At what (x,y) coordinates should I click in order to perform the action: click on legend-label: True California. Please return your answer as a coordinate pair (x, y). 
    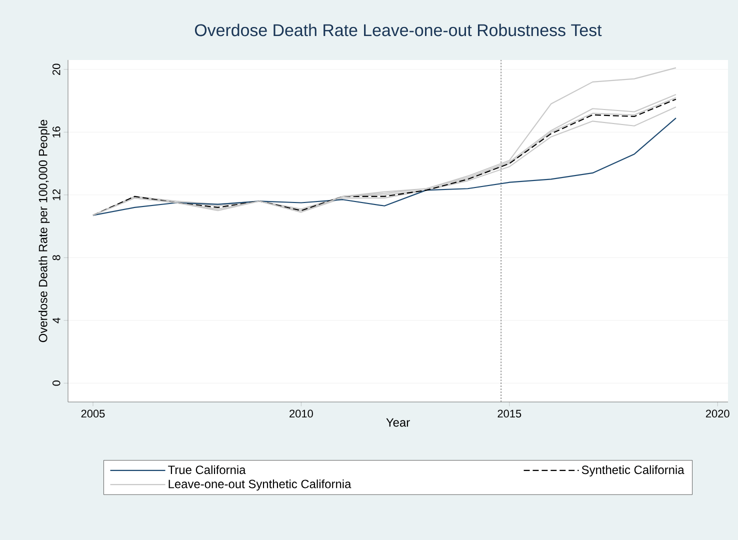
    Looking at the image, I should click on (207, 469).